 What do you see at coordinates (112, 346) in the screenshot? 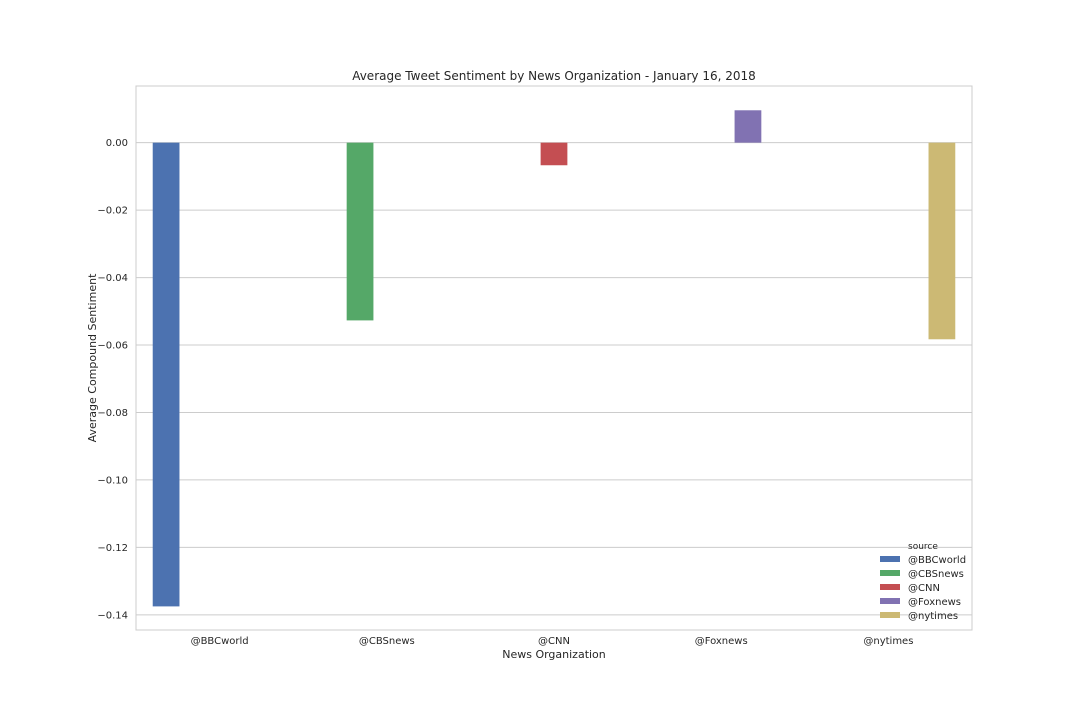
I see `y-tick-label: −0.06` at bounding box center [112, 346].